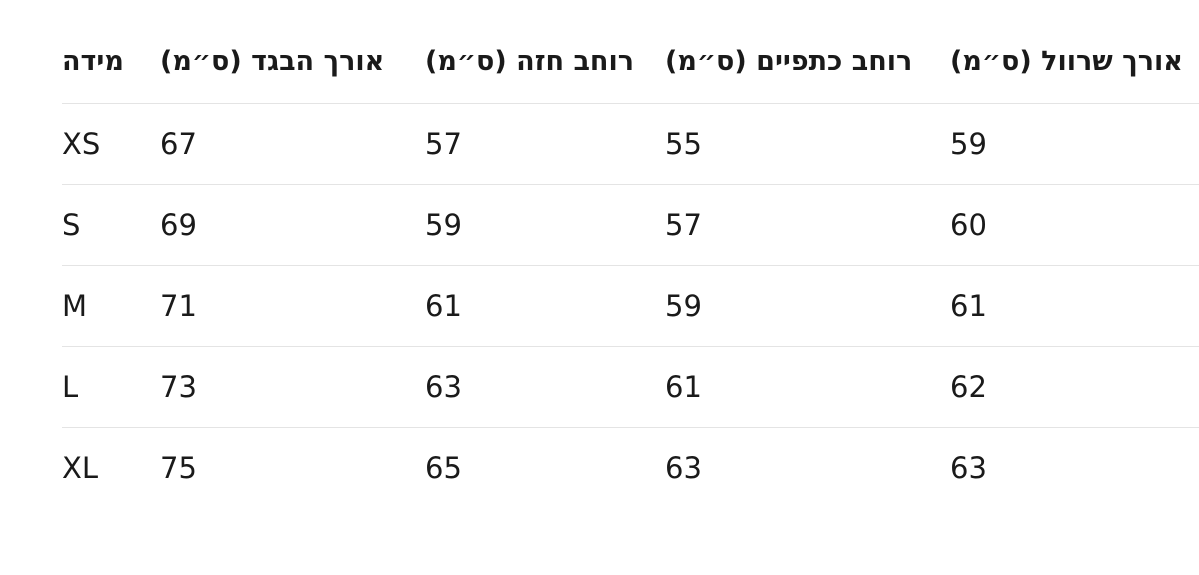 The width and height of the screenshot is (1199, 575). I want to click on chest-width-cell: 59, so click(545, 225).